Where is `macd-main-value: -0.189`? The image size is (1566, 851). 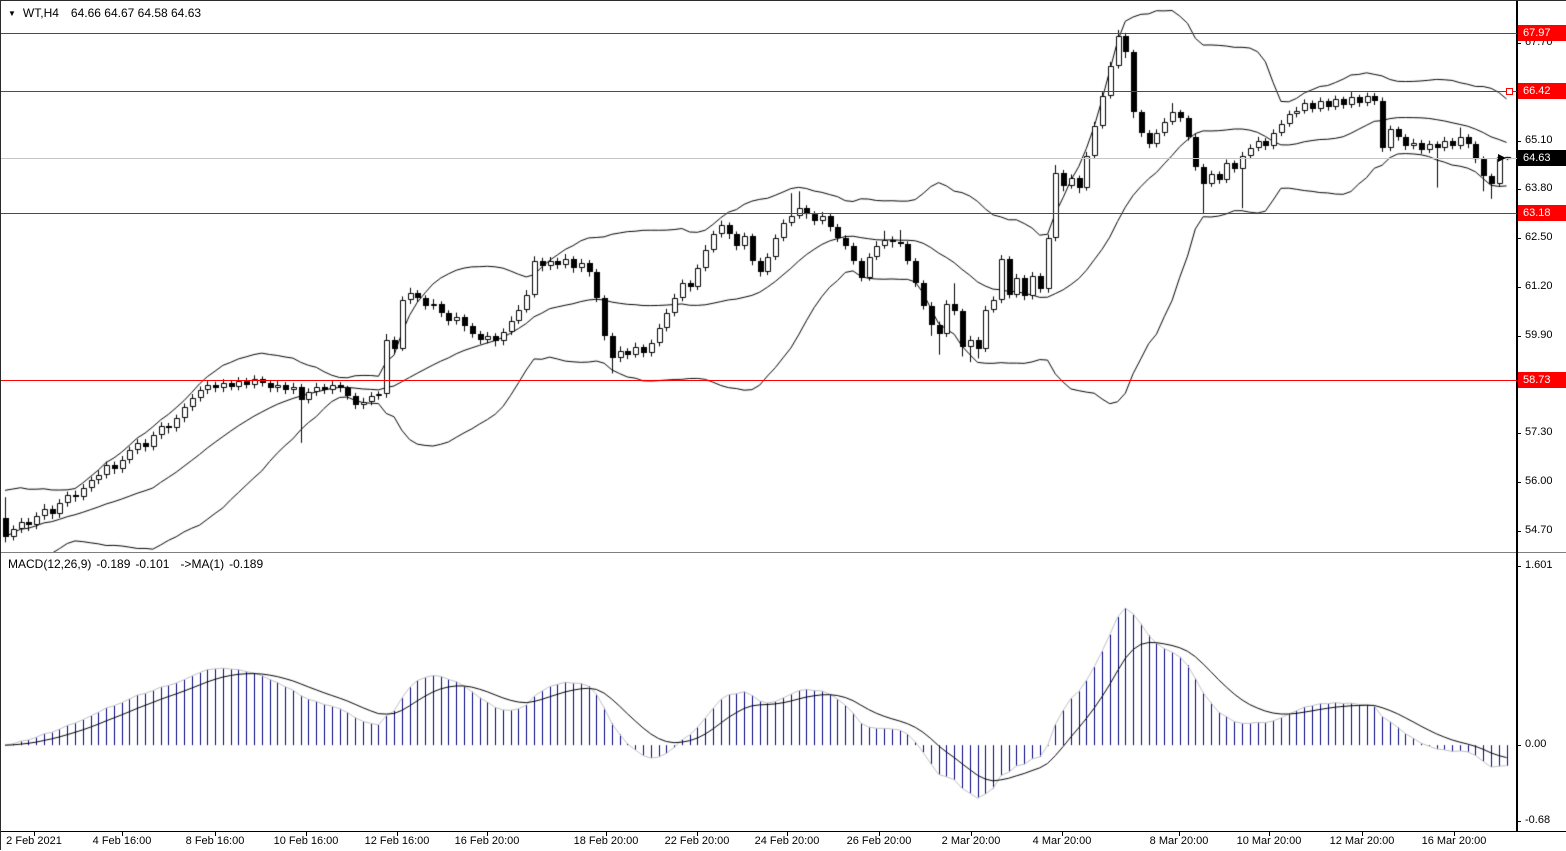 macd-main-value: -0.189 is located at coordinates (113, 564).